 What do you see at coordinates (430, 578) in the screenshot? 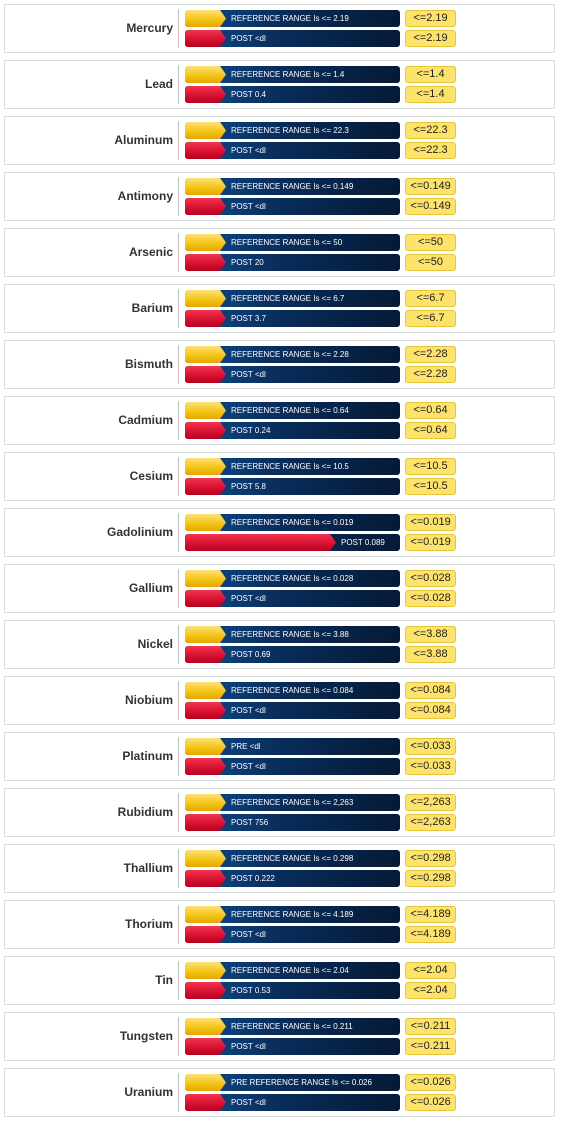
I see `reference-limit-badge: <=0.028` at bounding box center [430, 578].